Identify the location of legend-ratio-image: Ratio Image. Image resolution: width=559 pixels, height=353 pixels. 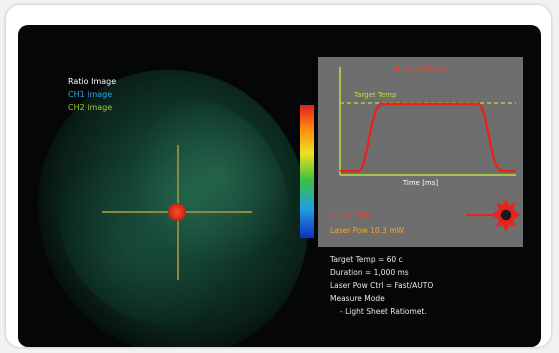
(92, 81).